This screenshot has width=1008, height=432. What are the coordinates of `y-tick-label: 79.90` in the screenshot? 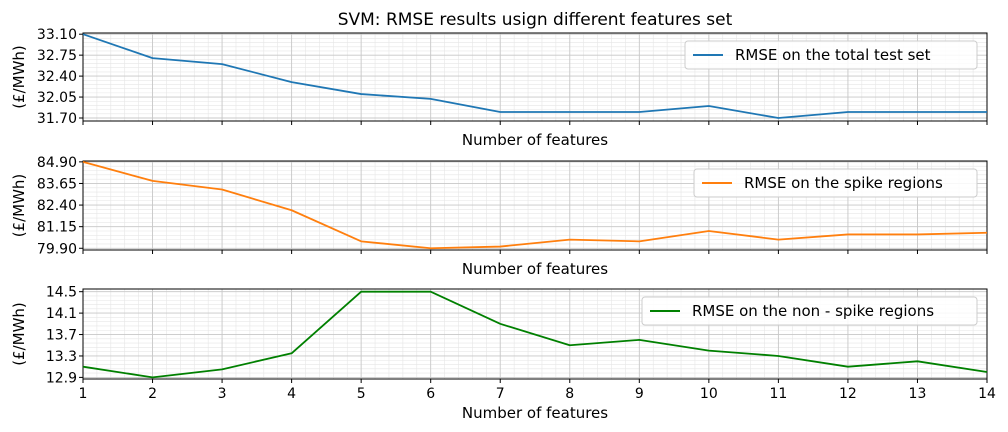 It's located at (57, 249).